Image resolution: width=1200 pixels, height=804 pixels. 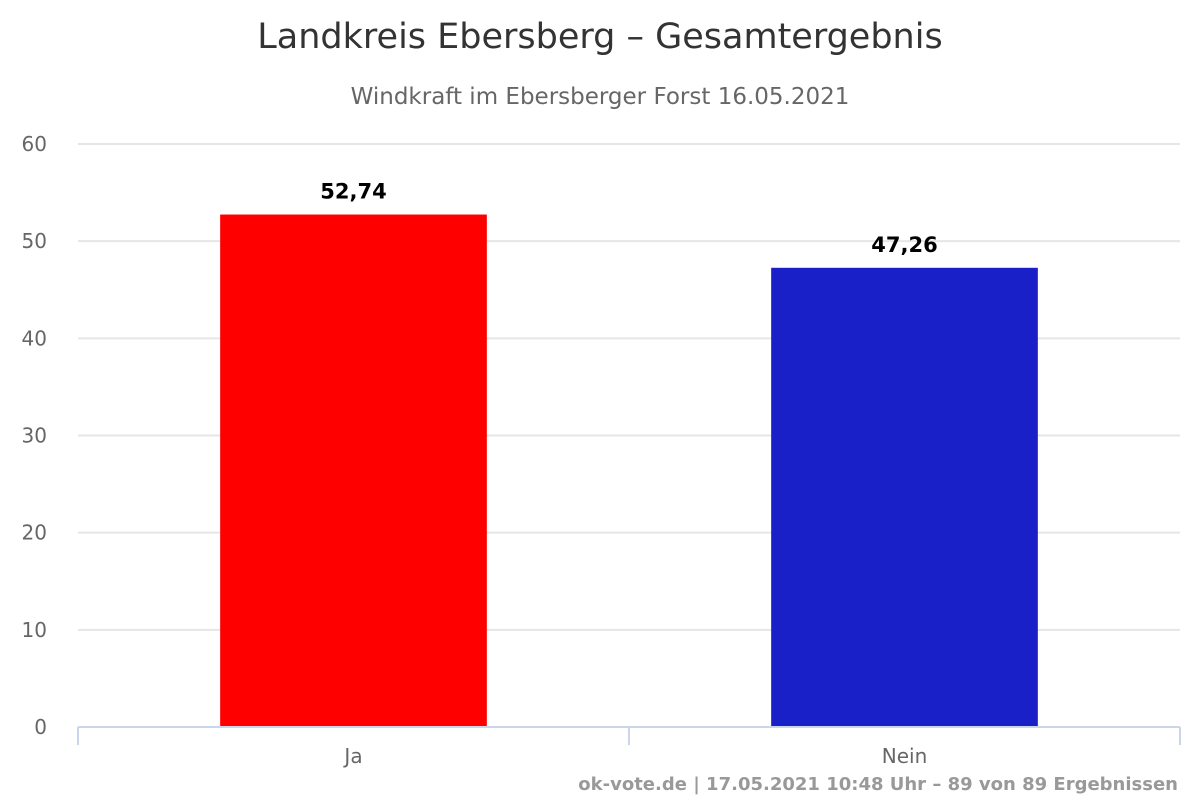 I want to click on y-axis-ticks: 0 10 20 30 40 50 60, so click(x=34, y=435).